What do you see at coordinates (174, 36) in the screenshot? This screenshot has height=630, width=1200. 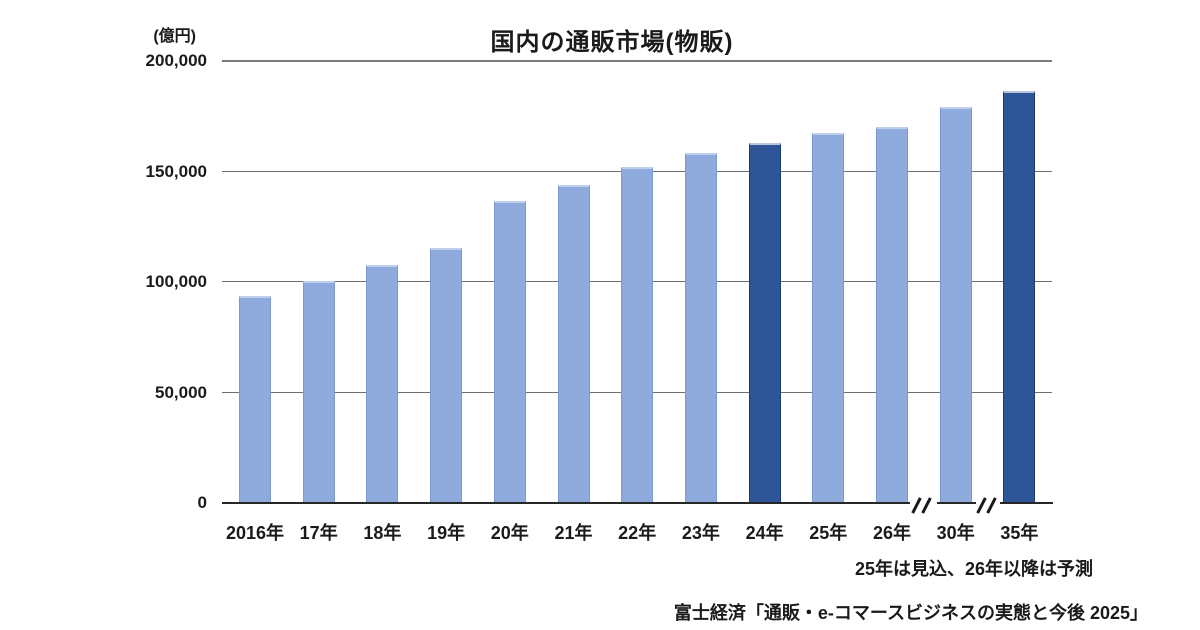 I see `y-axis-unit-label: (億円)` at bounding box center [174, 36].